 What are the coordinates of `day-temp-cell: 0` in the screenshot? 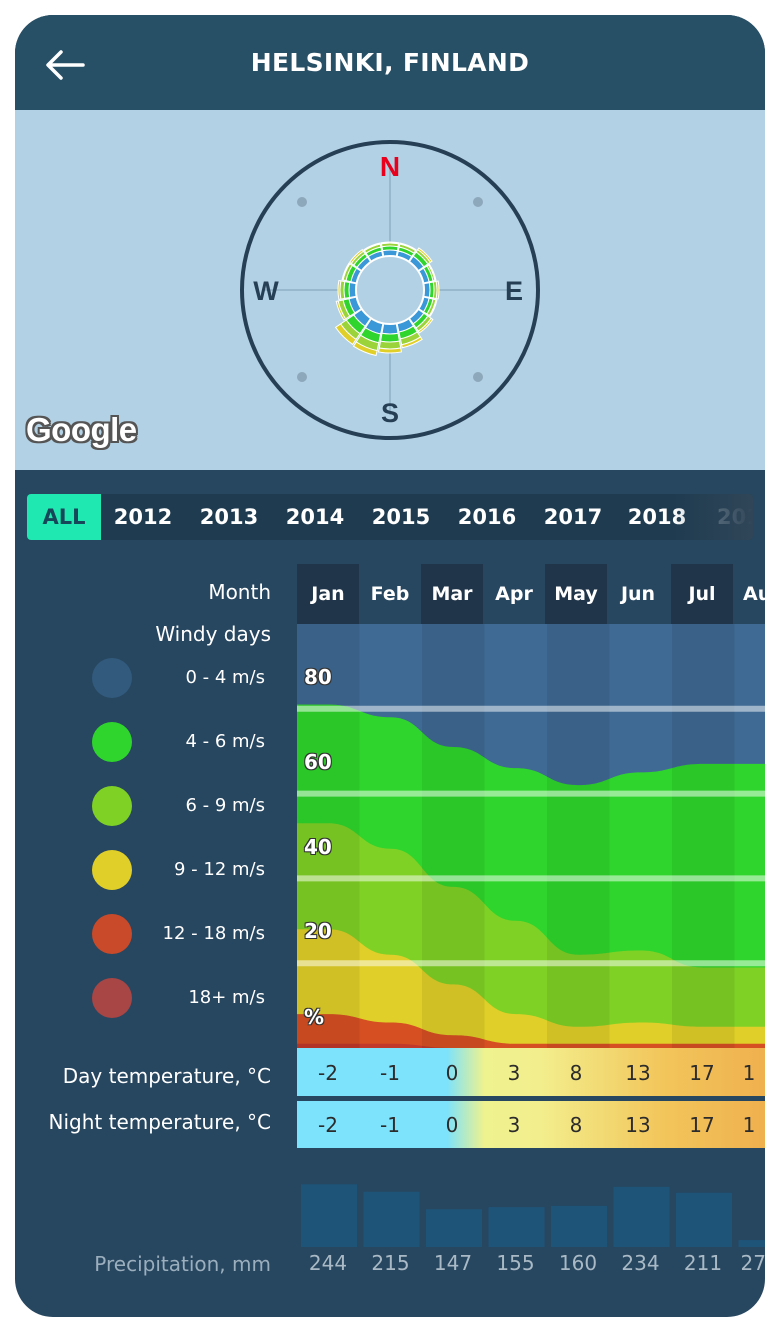 It's located at (452, 1073).